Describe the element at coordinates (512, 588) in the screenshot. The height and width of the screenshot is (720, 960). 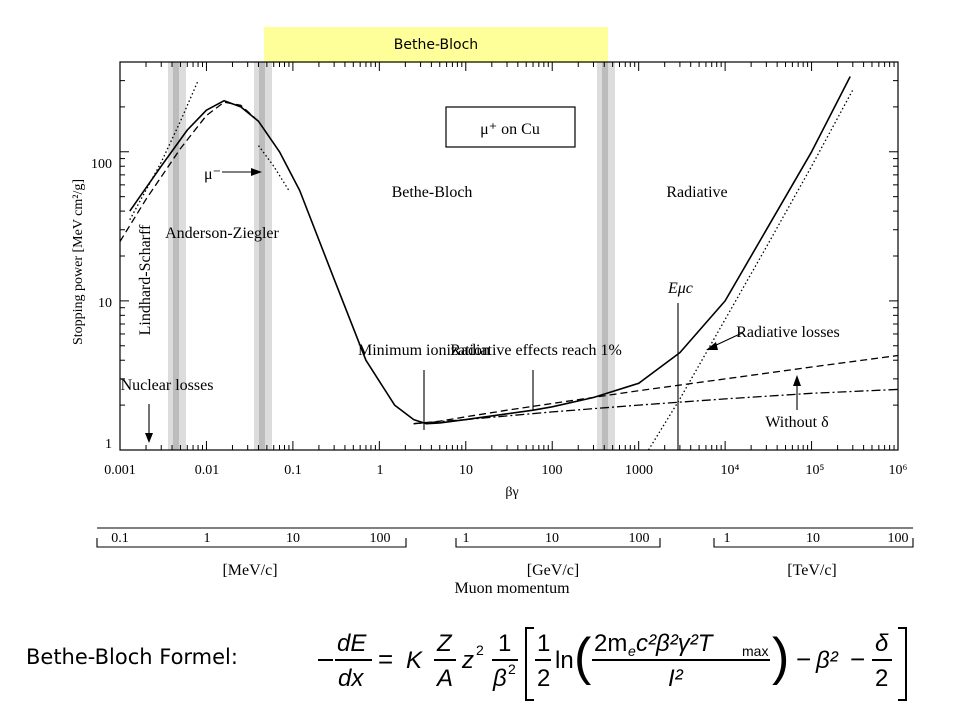
I see `momentum-label: Muon momentum` at that location.